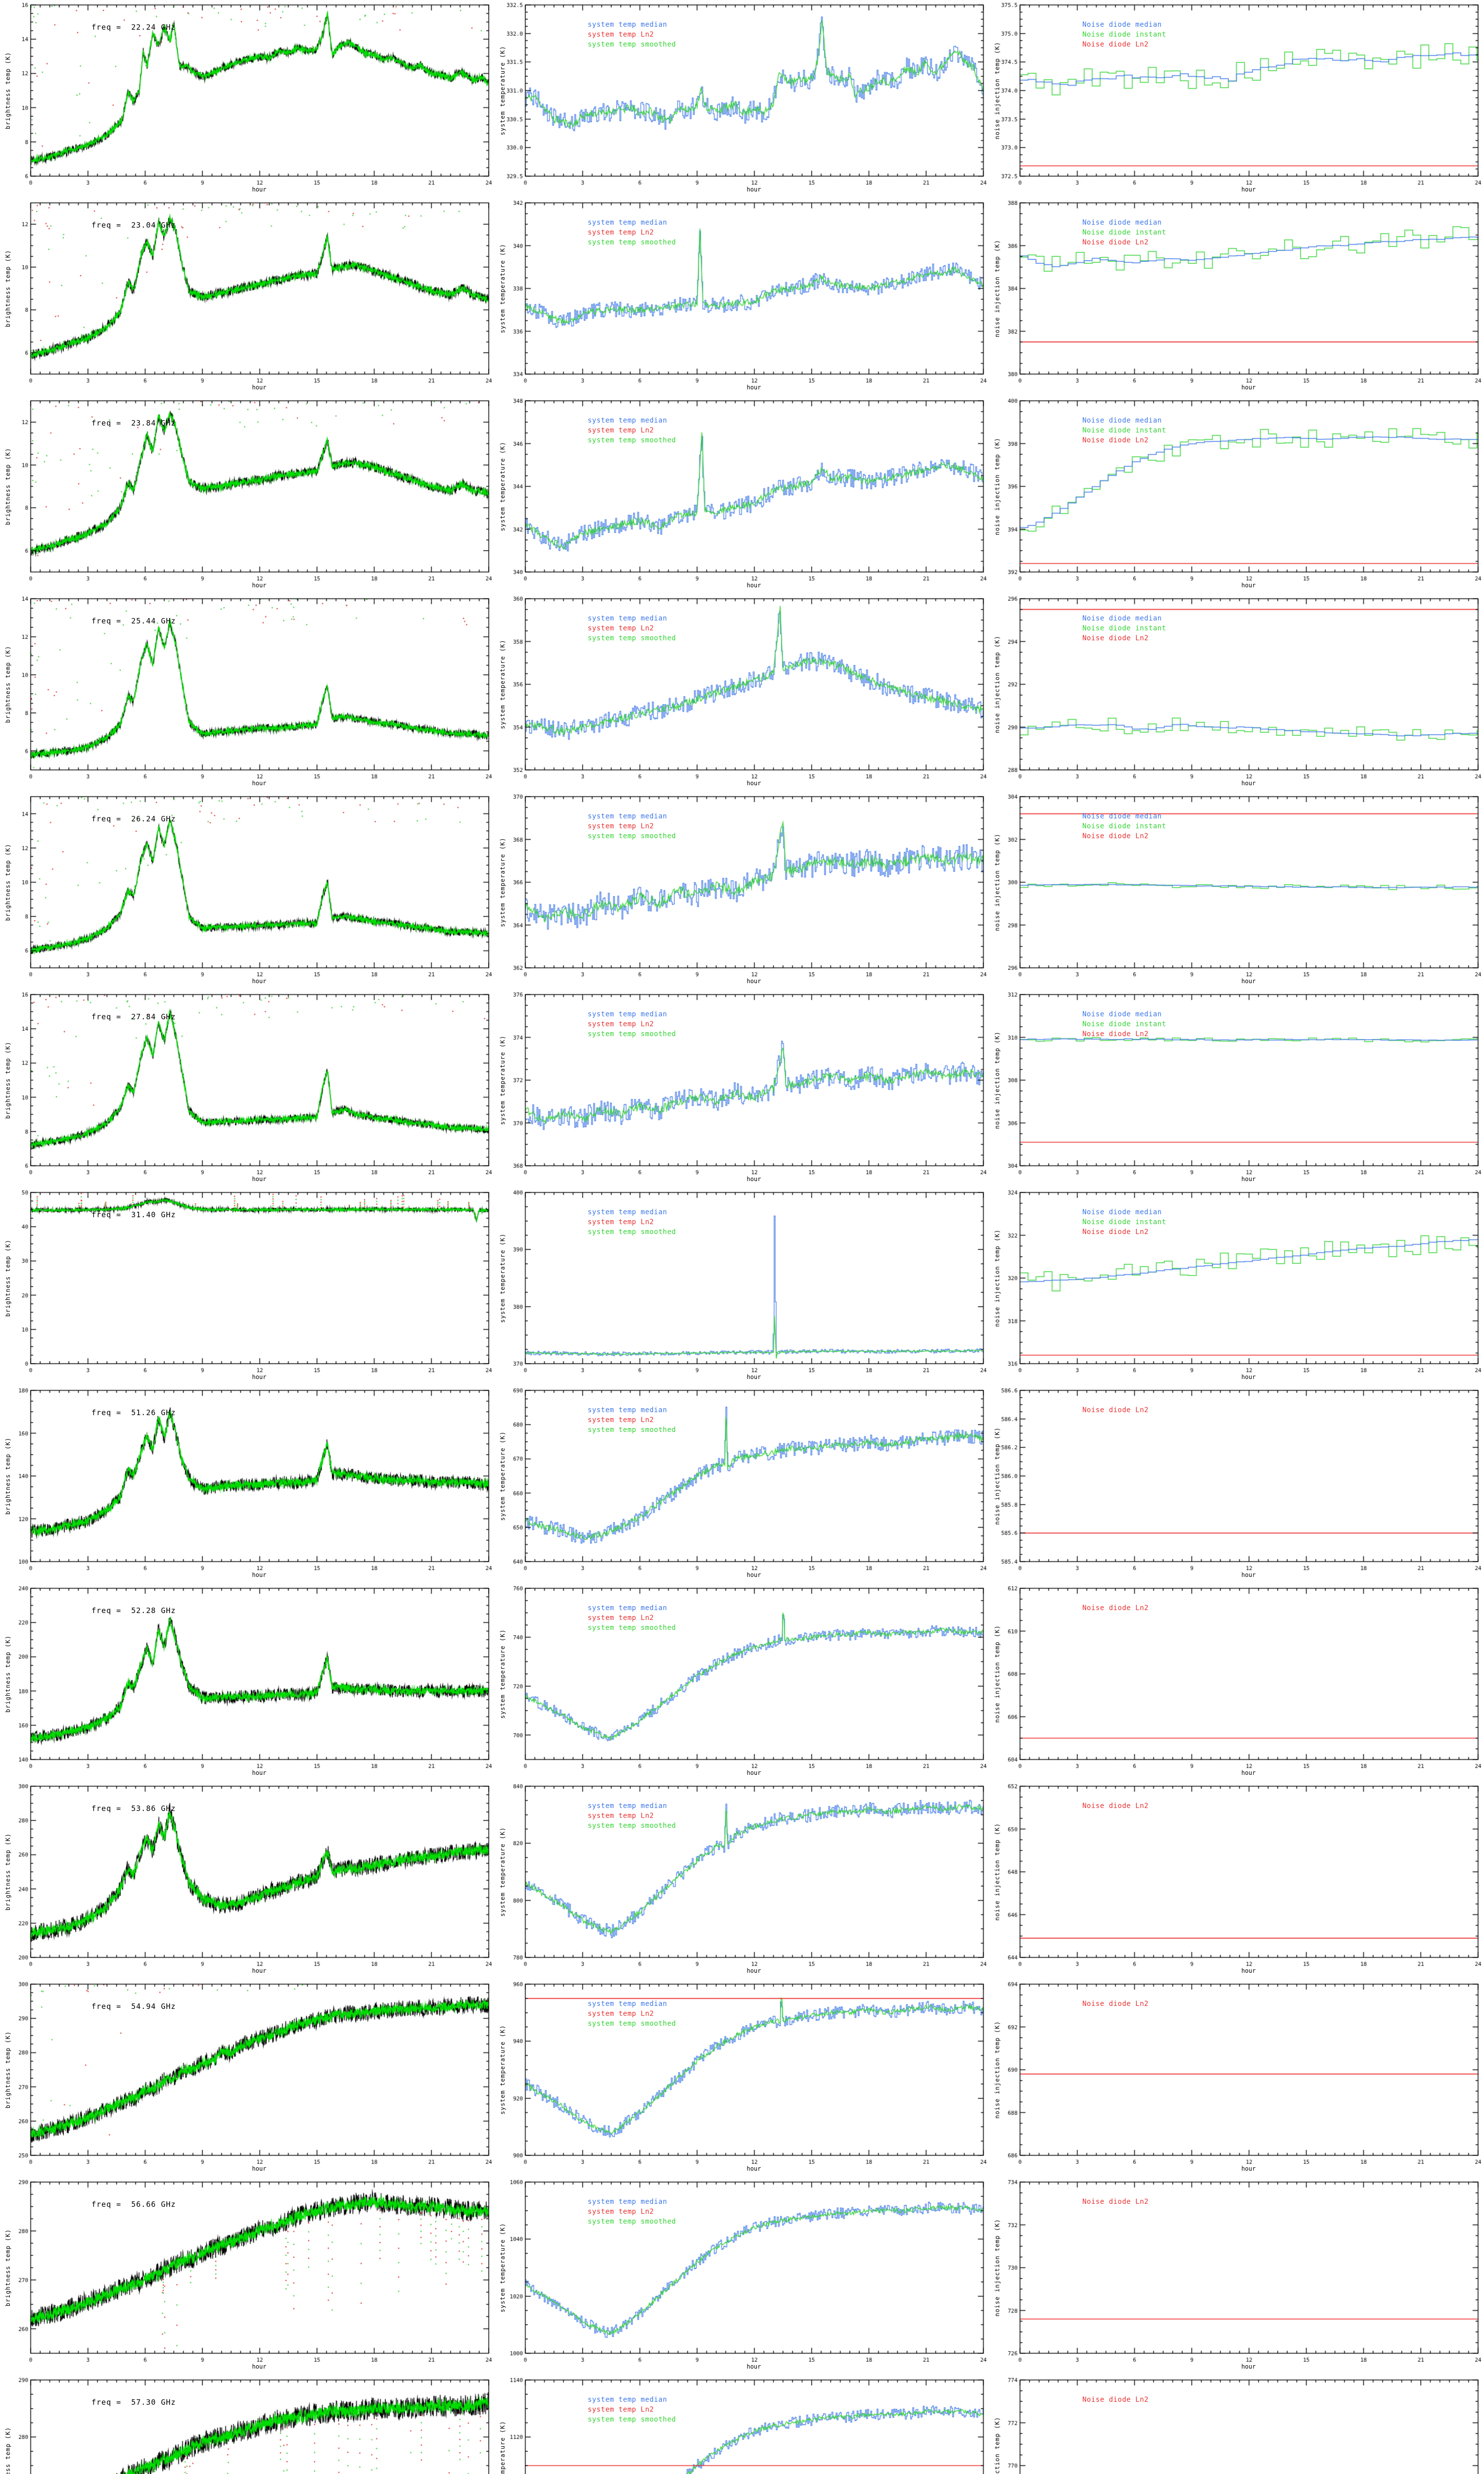 The image size is (1484, 2474). I want to click on frequency-label: freq = 26.24 GHz, so click(134, 818).